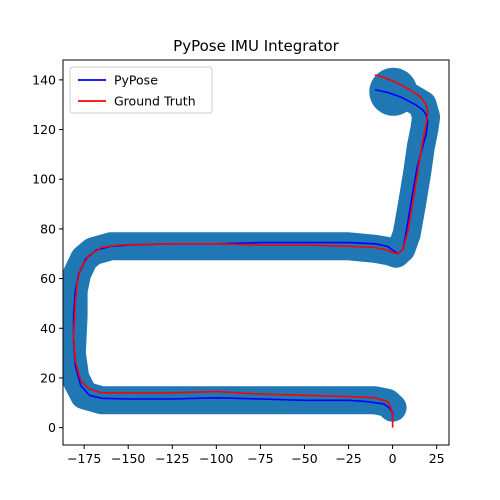 The width and height of the screenshot is (500, 500). What do you see at coordinates (136, 80) in the screenshot?
I see `legend-label: PyPose` at bounding box center [136, 80].